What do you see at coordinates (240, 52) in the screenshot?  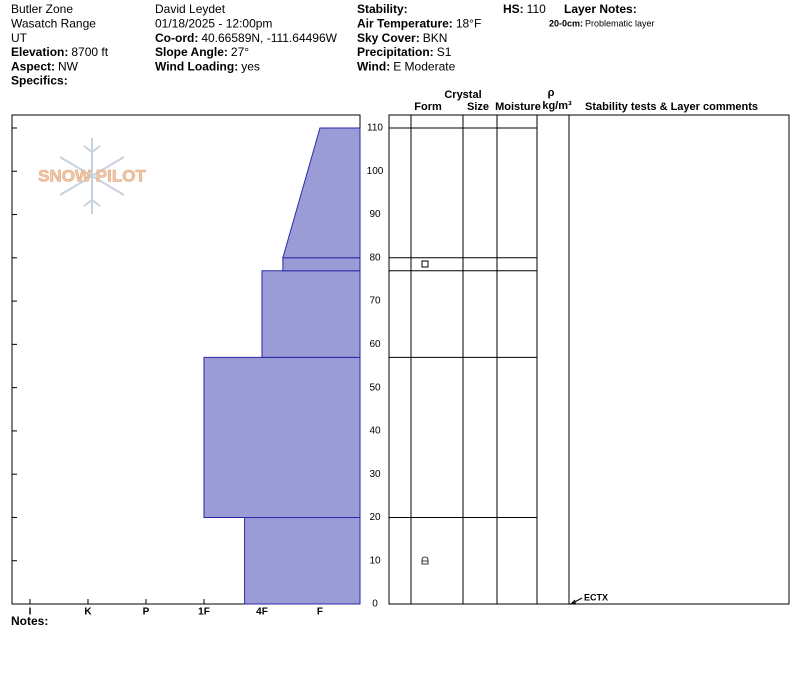 I see `header-value: 27°` at bounding box center [240, 52].